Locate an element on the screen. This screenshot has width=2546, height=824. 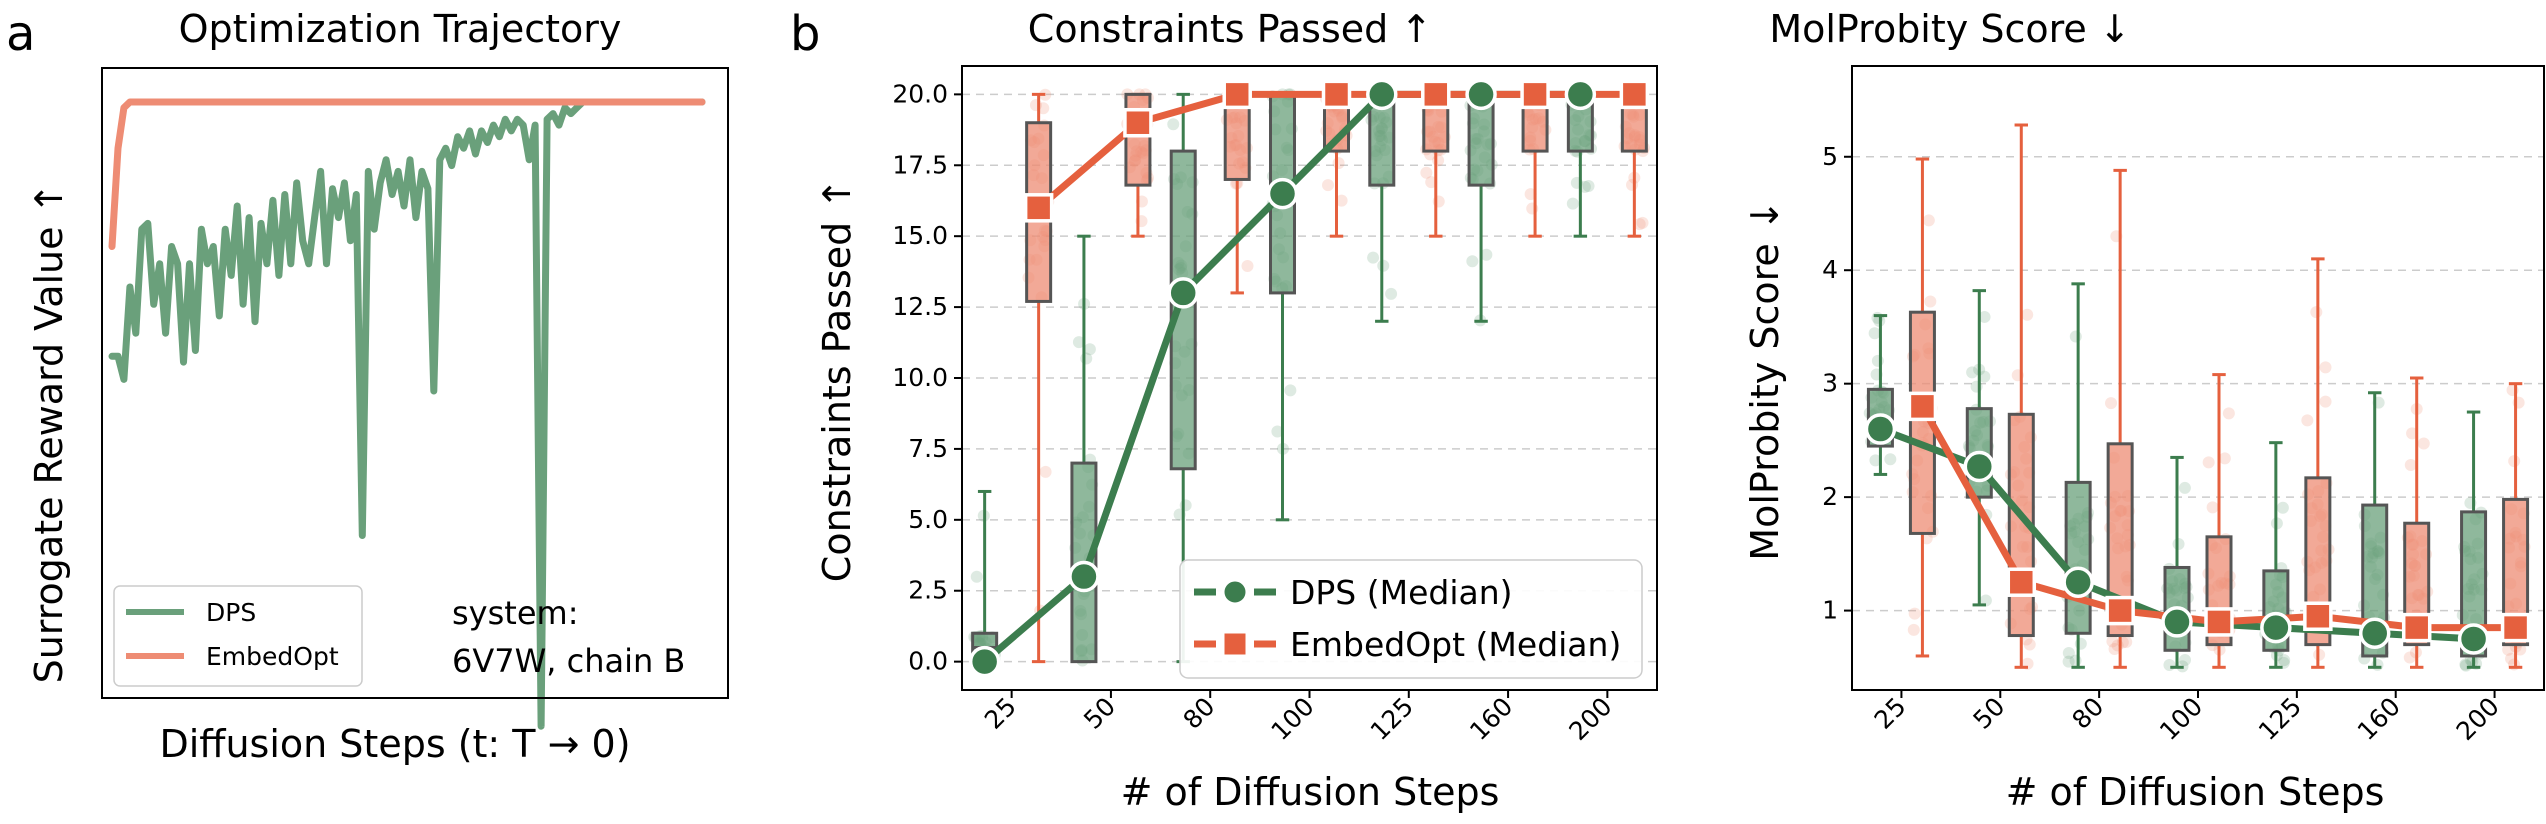
y-tick-label: 5 is located at coordinates (1830, 156).